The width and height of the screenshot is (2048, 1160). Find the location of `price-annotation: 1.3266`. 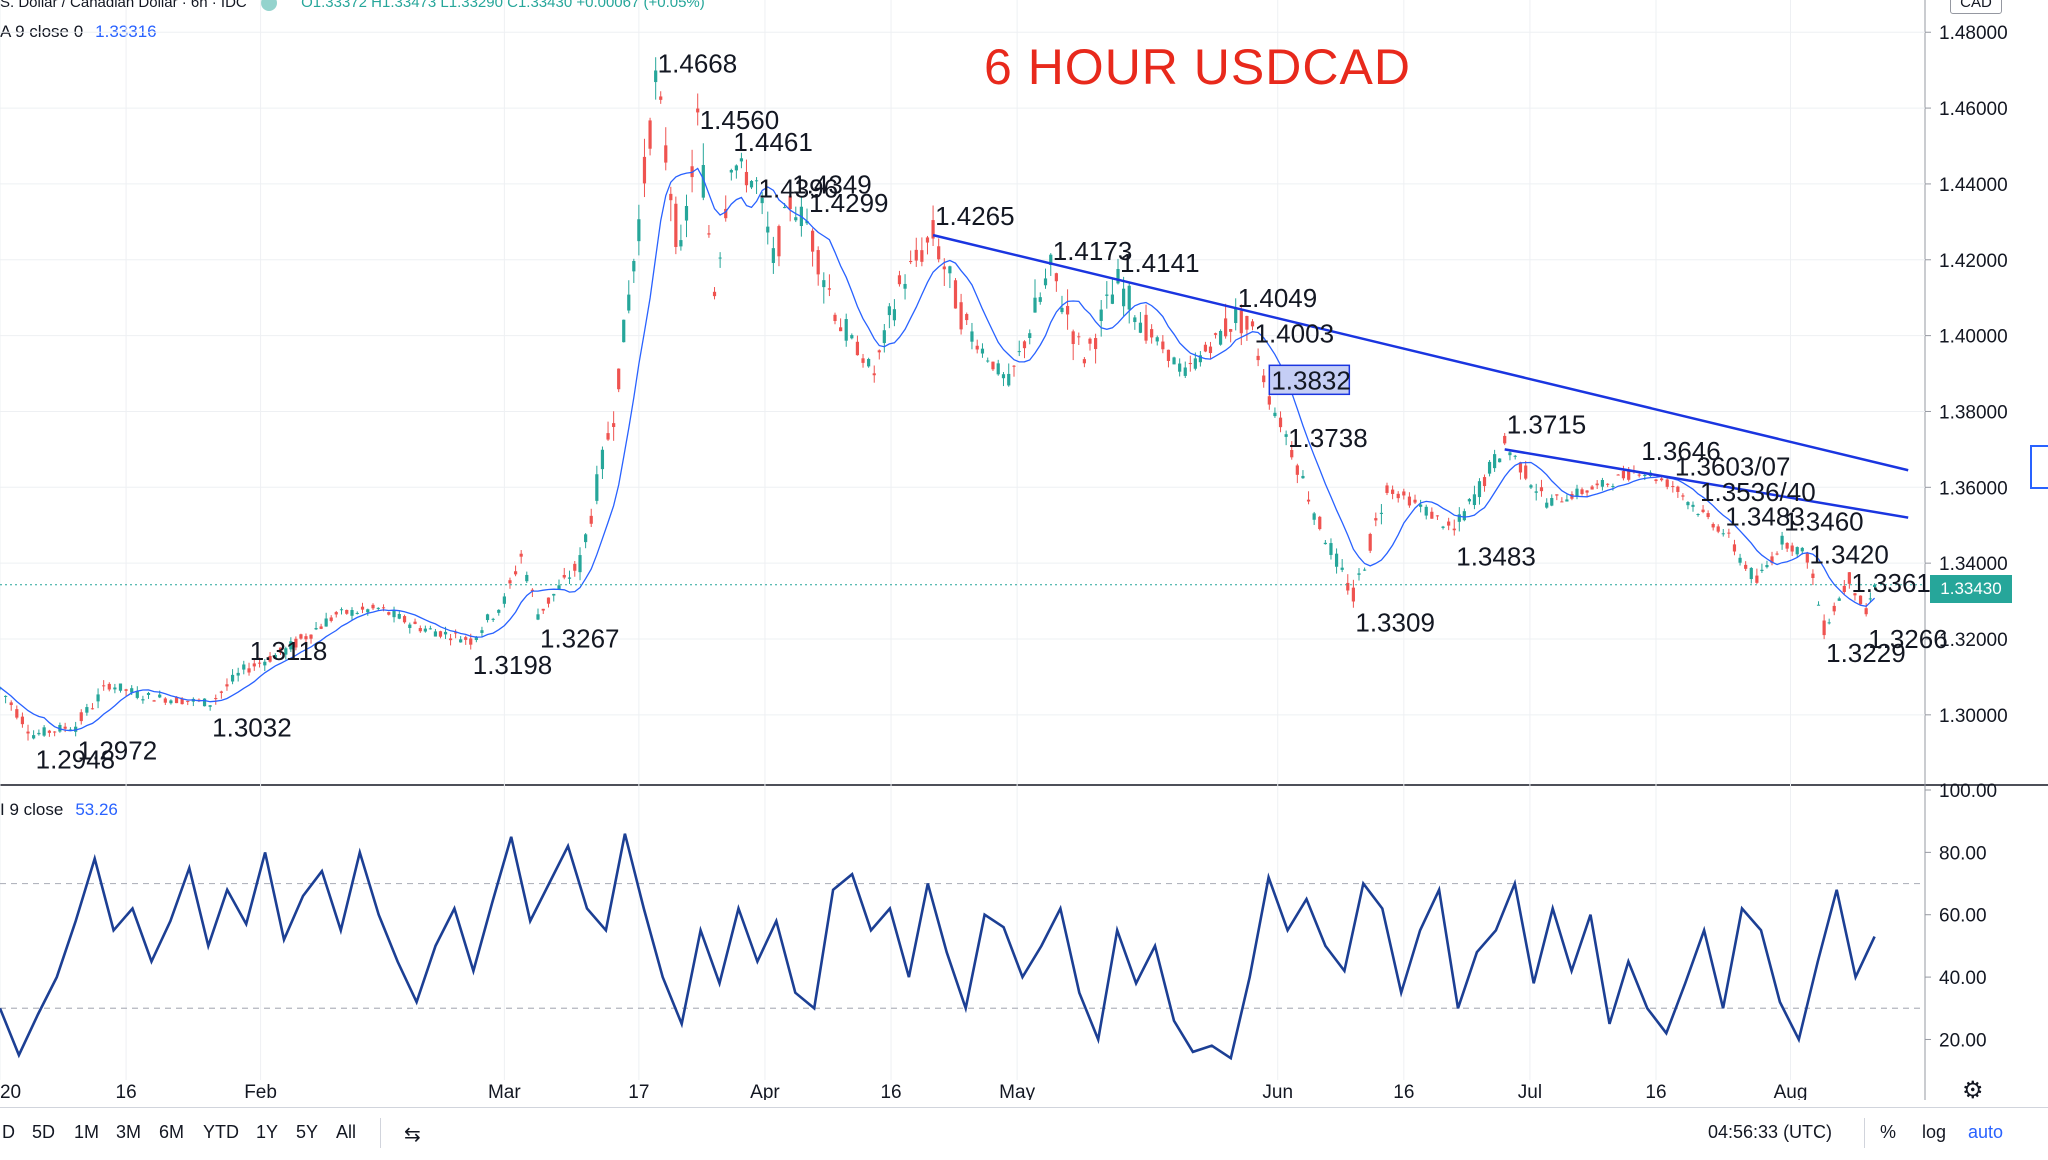

price-annotation: 1.3266 is located at coordinates (1908, 639).